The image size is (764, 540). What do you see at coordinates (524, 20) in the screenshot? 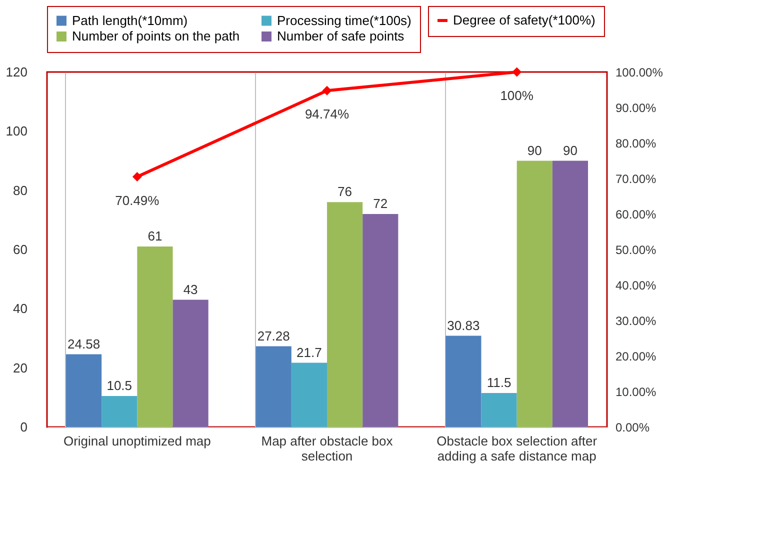
I see `legend-label: Degree of safety(*100%)` at bounding box center [524, 20].